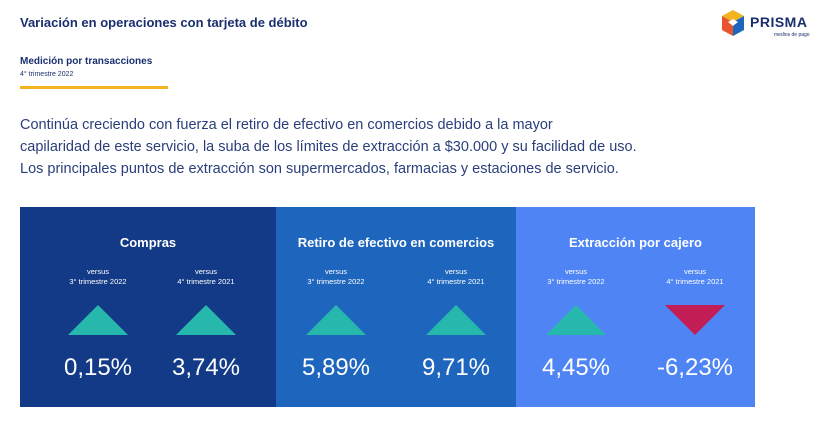  What do you see at coordinates (695, 367) in the screenshot?
I see `metric-value: -6,23%` at bounding box center [695, 367].